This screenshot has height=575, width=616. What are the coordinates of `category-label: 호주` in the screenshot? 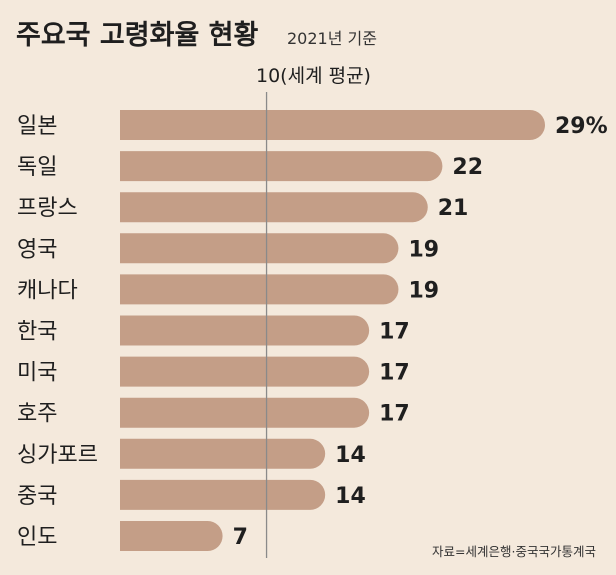 It's located at (37, 414).